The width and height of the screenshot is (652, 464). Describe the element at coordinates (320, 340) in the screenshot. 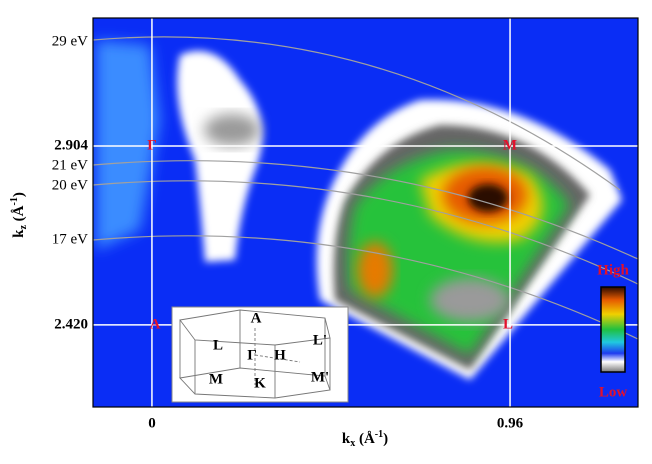

I see `inset-label: L'` at that location.